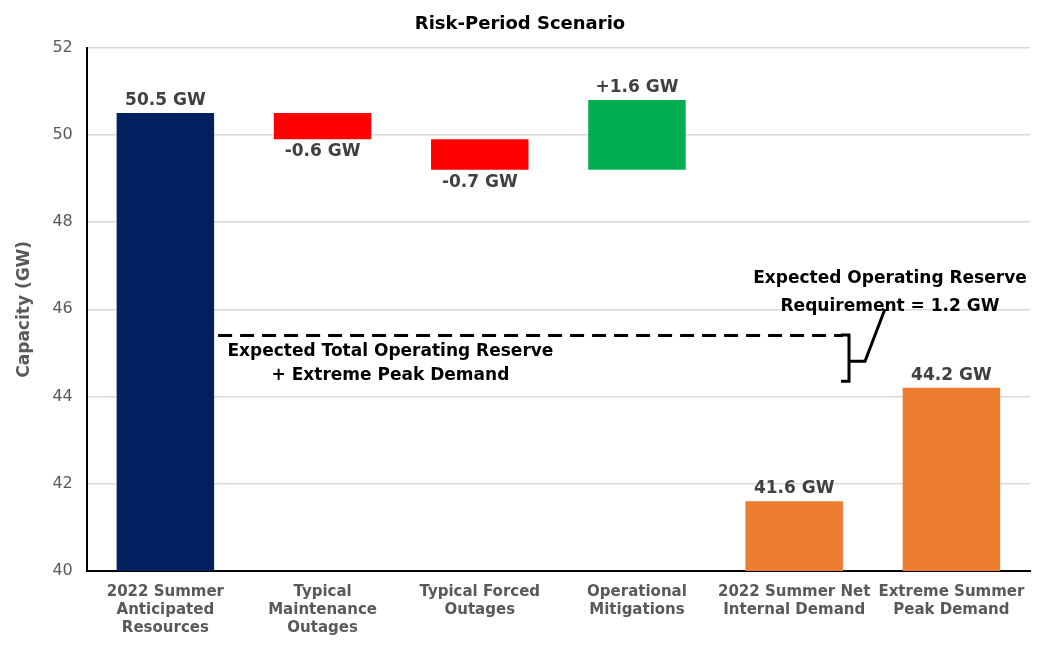 This screenshot has height=659, width=1060. Describe the element at coordinates (890, 291) in the screenshot. I see `annotation: Expected Operating Reserve Requirement = 1.2 GW` at that location.